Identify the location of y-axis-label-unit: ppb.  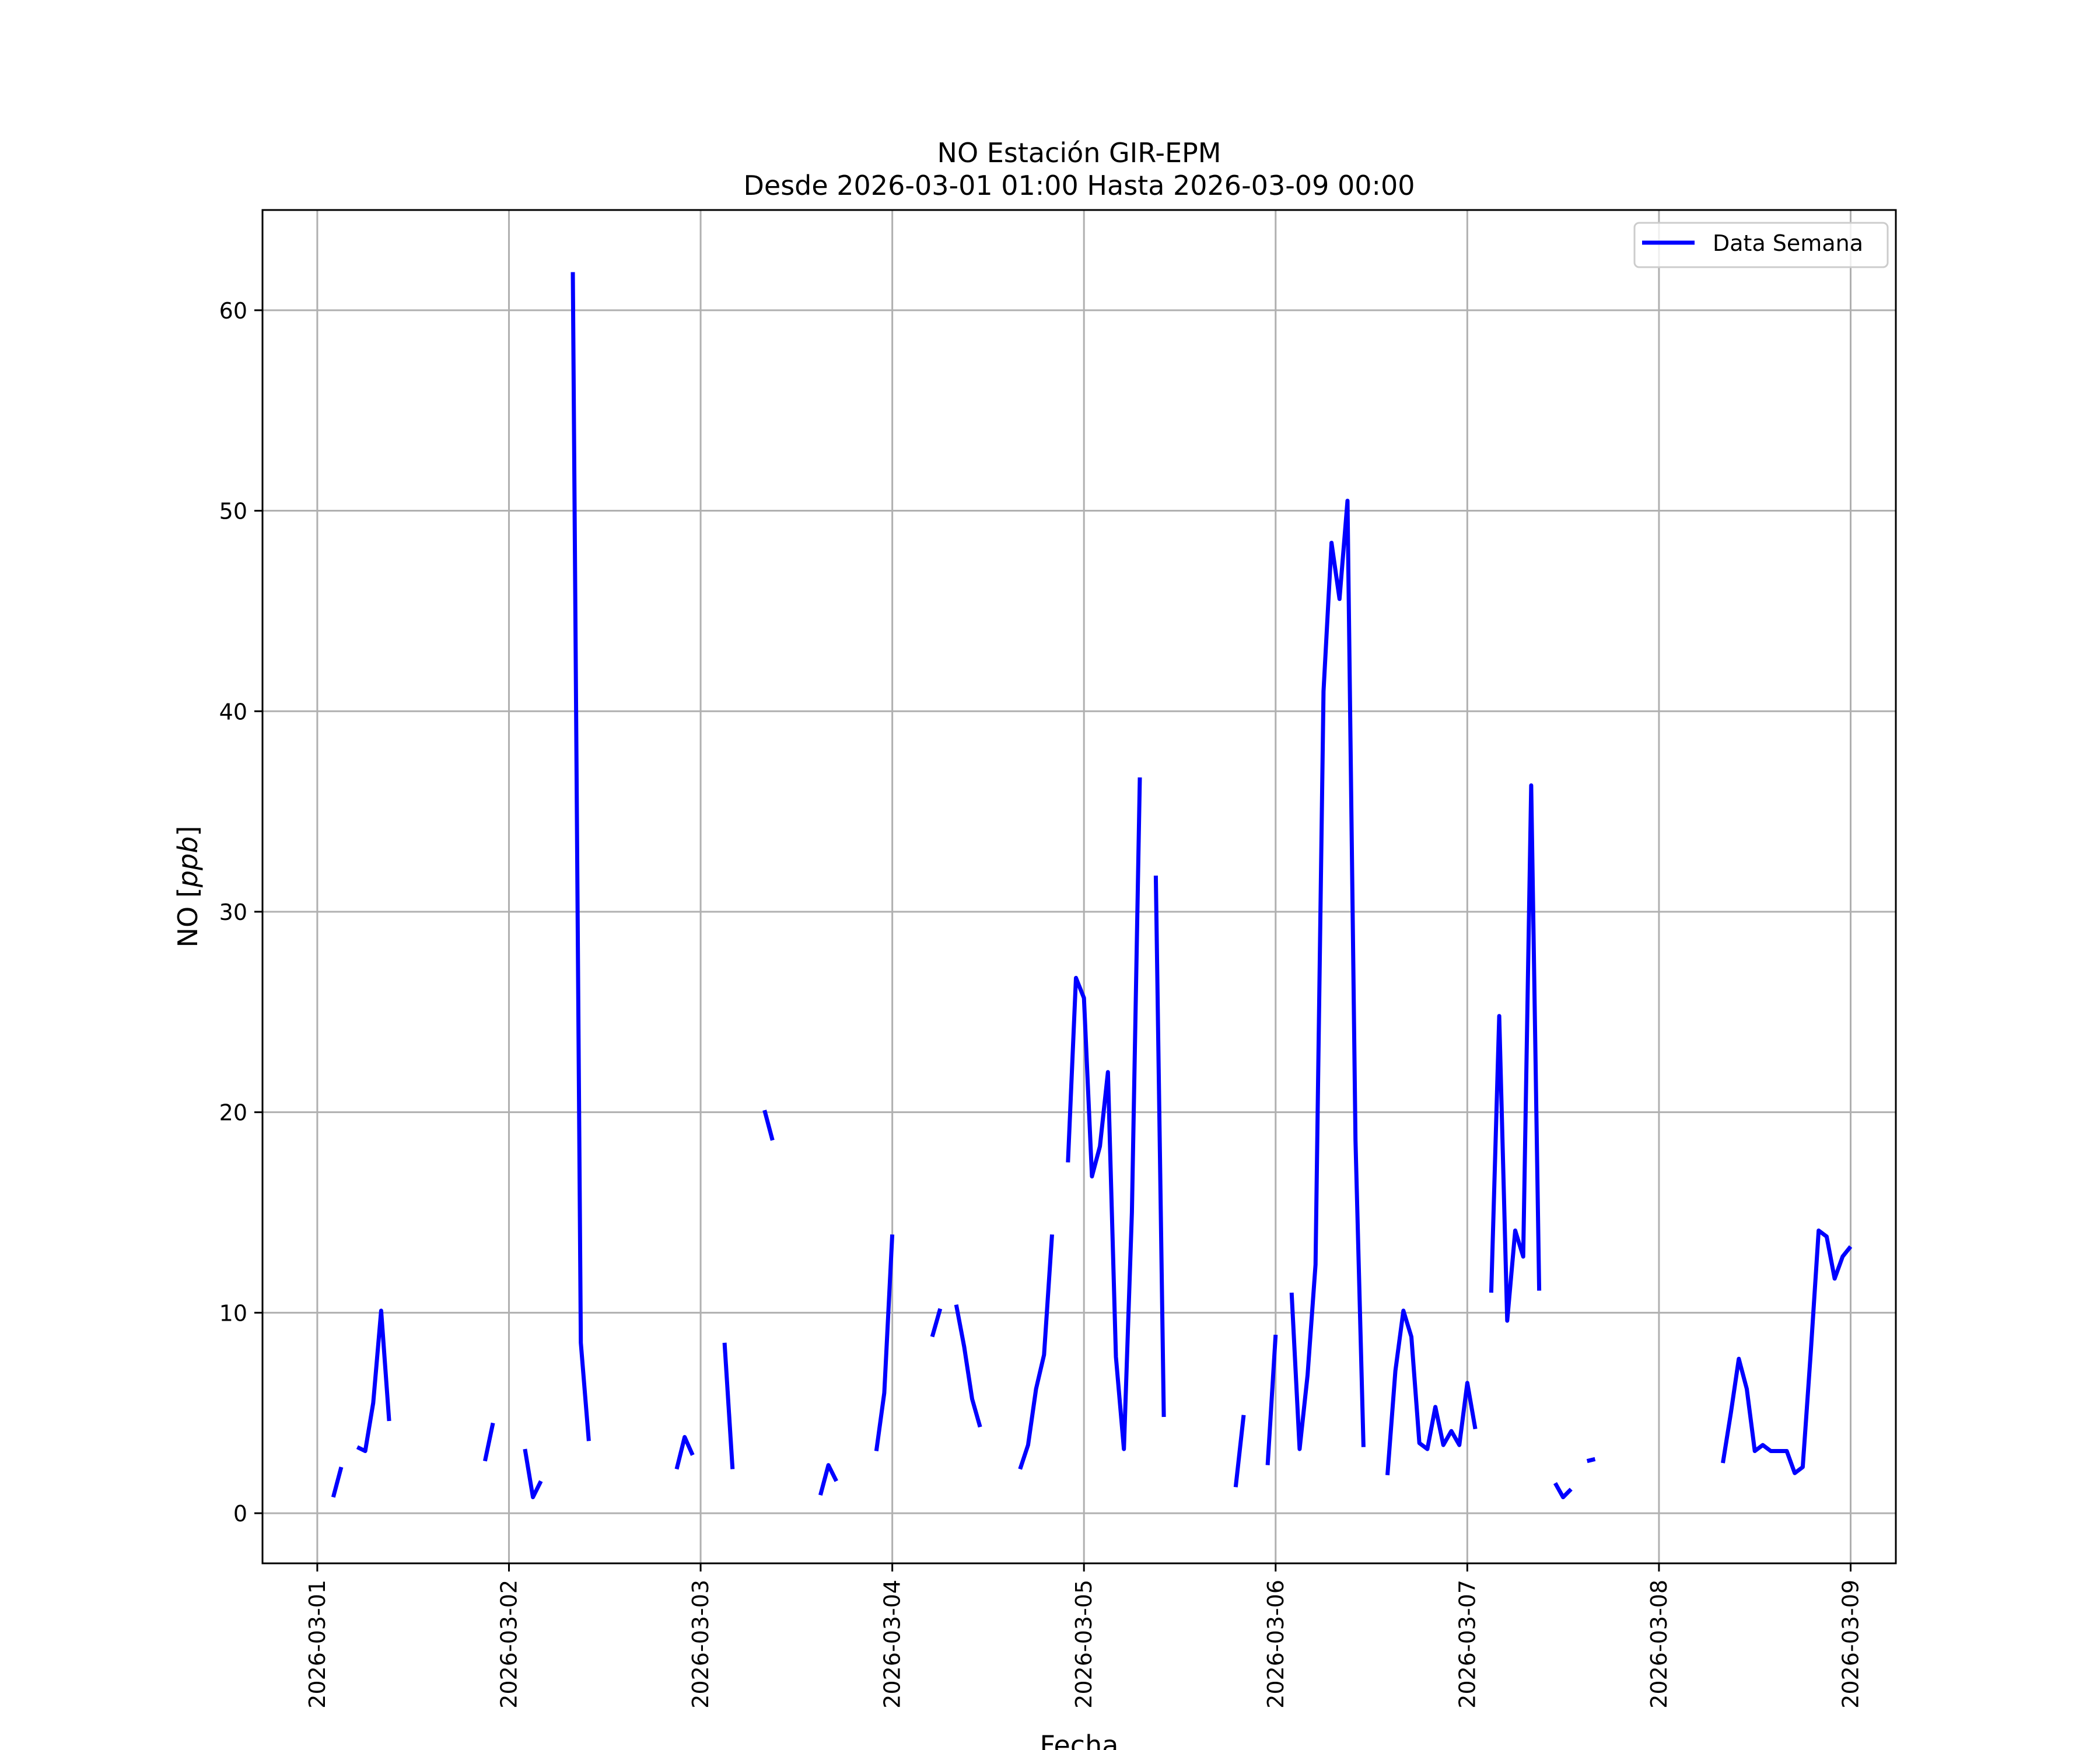
(188, 862).